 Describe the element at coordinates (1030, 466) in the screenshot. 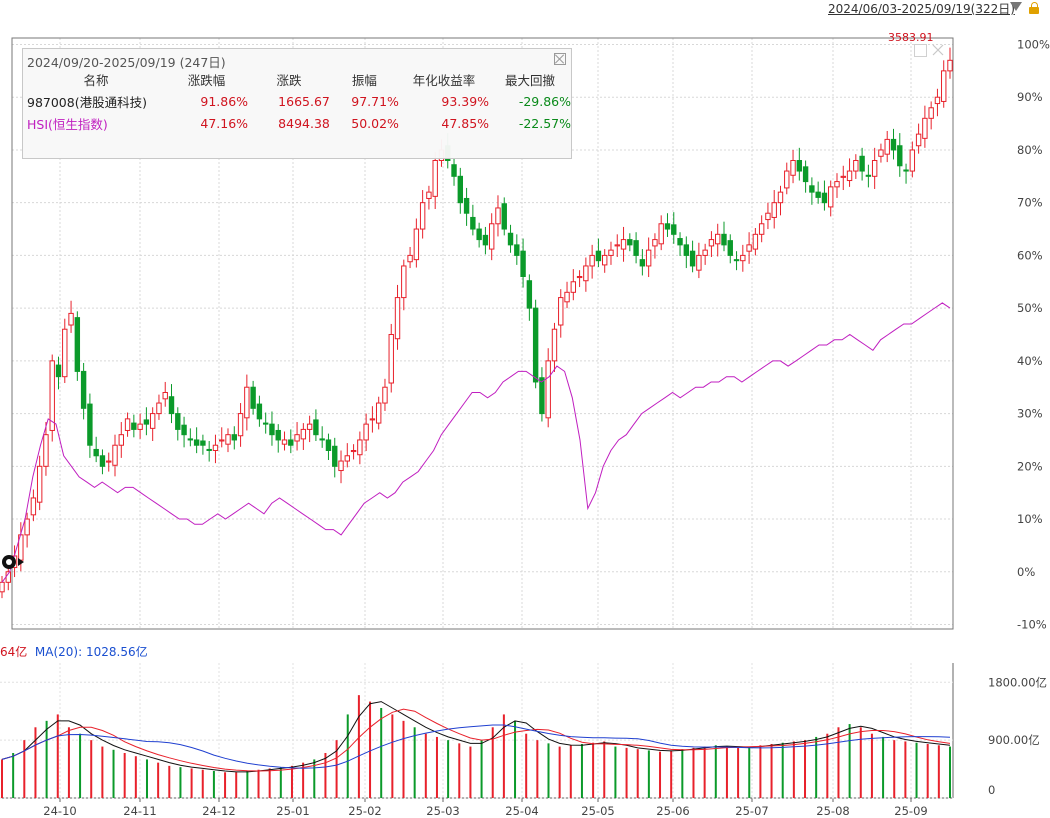

I see `y-tick-label: 20%` at that location.